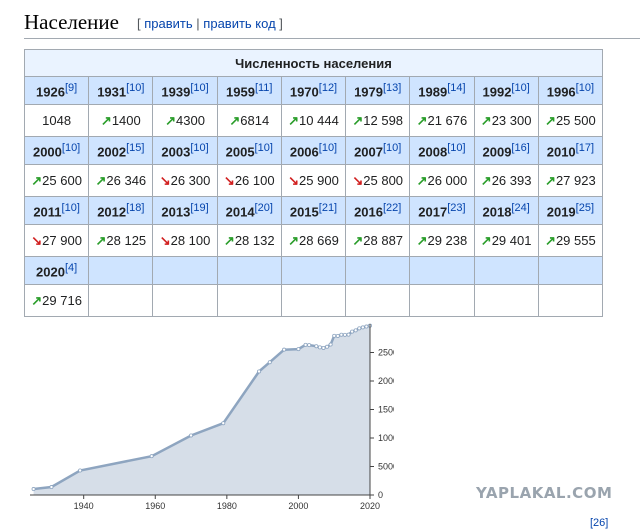  I want to click on reference-link: [13], so click(392, 87).